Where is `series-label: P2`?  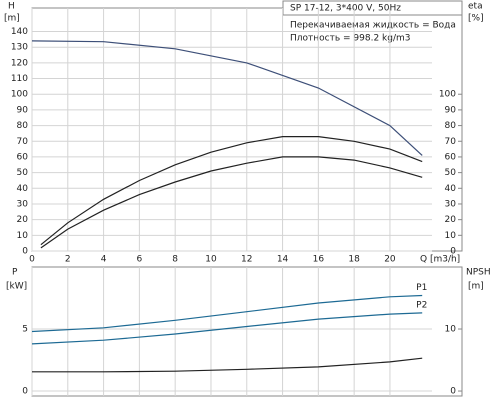
series-label: P2 is located at coordinates (421, 305).